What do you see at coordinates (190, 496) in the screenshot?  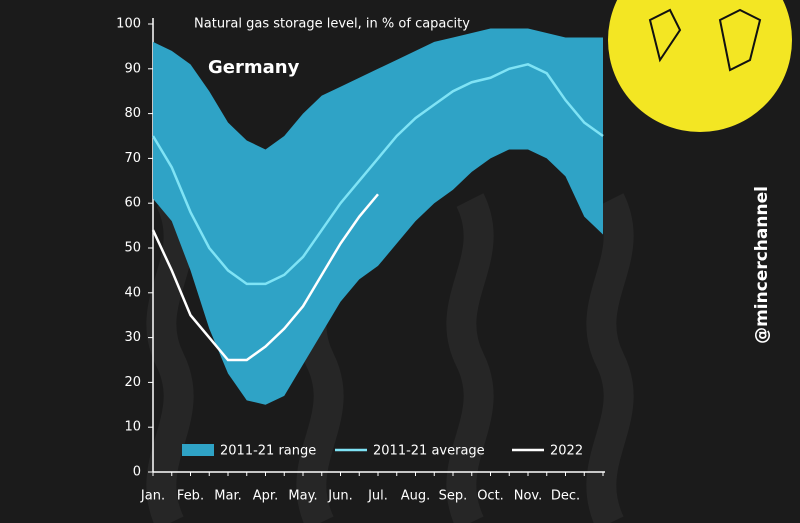 I see `x-tick-label: Feb.` at bounding box center [190, 496].